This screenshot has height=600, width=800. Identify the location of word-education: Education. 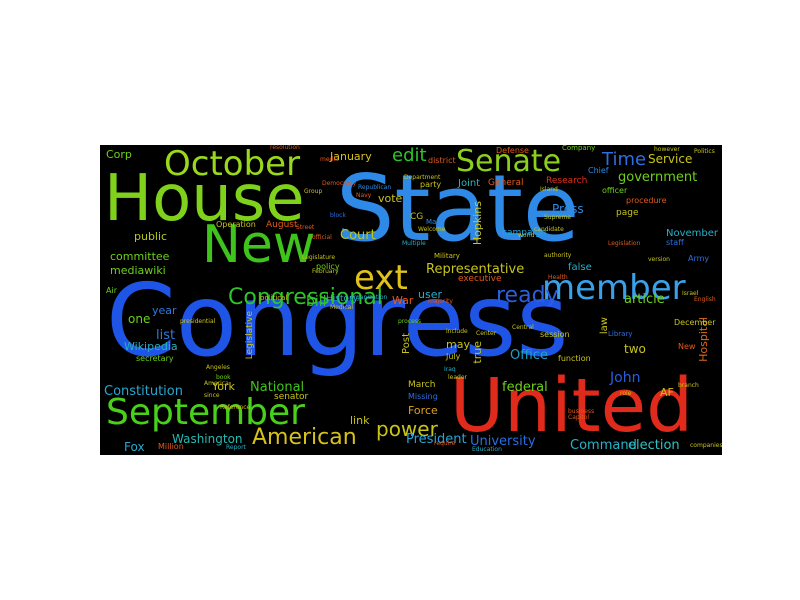
(487, 449).